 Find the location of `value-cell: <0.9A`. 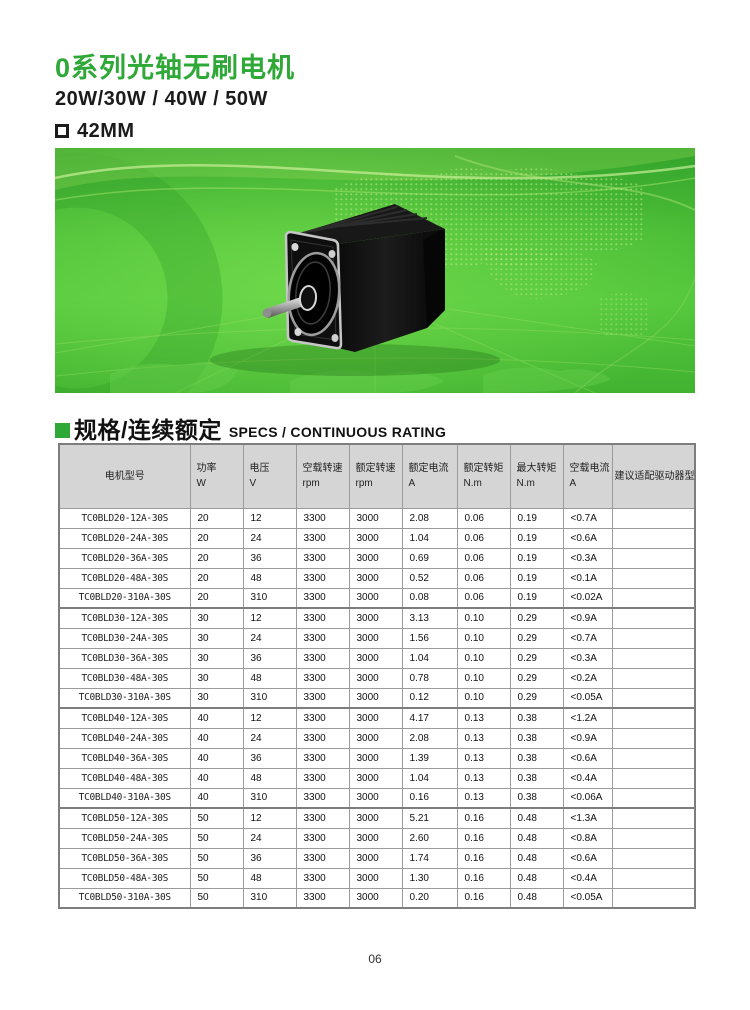

value-cell: <0.9A is located at coordinates (587, 618).